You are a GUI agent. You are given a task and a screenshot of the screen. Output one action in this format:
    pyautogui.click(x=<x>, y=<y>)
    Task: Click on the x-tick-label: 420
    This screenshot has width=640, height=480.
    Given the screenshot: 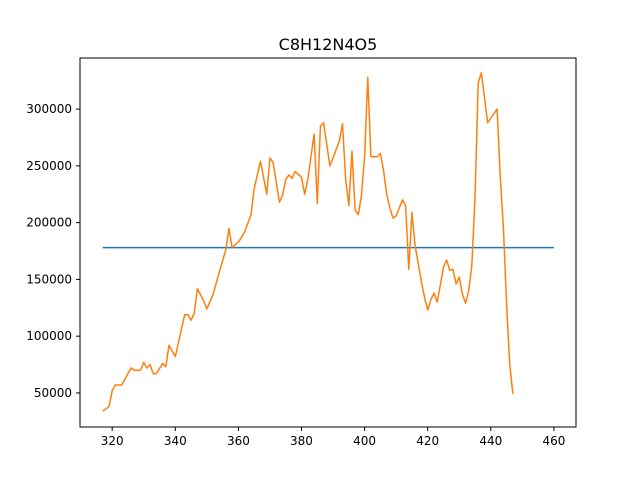 What is the action you would take?
    pyautogui.click(x=427, y=441)
    